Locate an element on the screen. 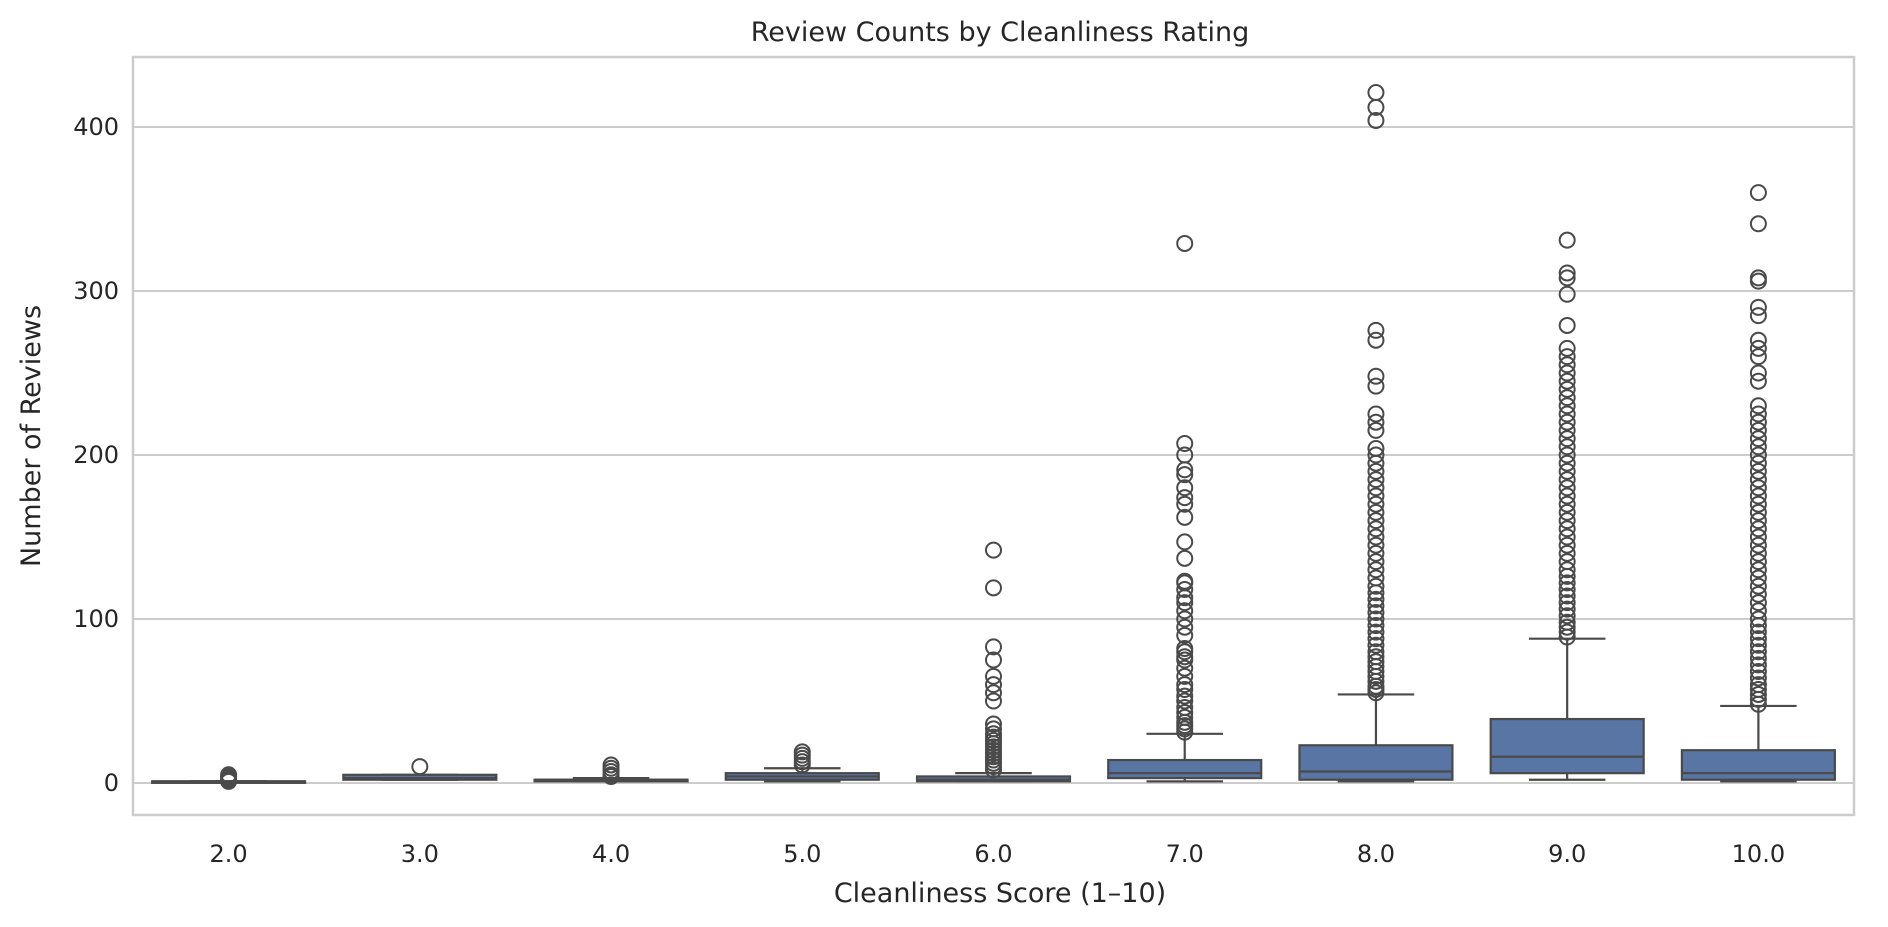  y-tick-label: 0 is located at coordinates (111, 783).